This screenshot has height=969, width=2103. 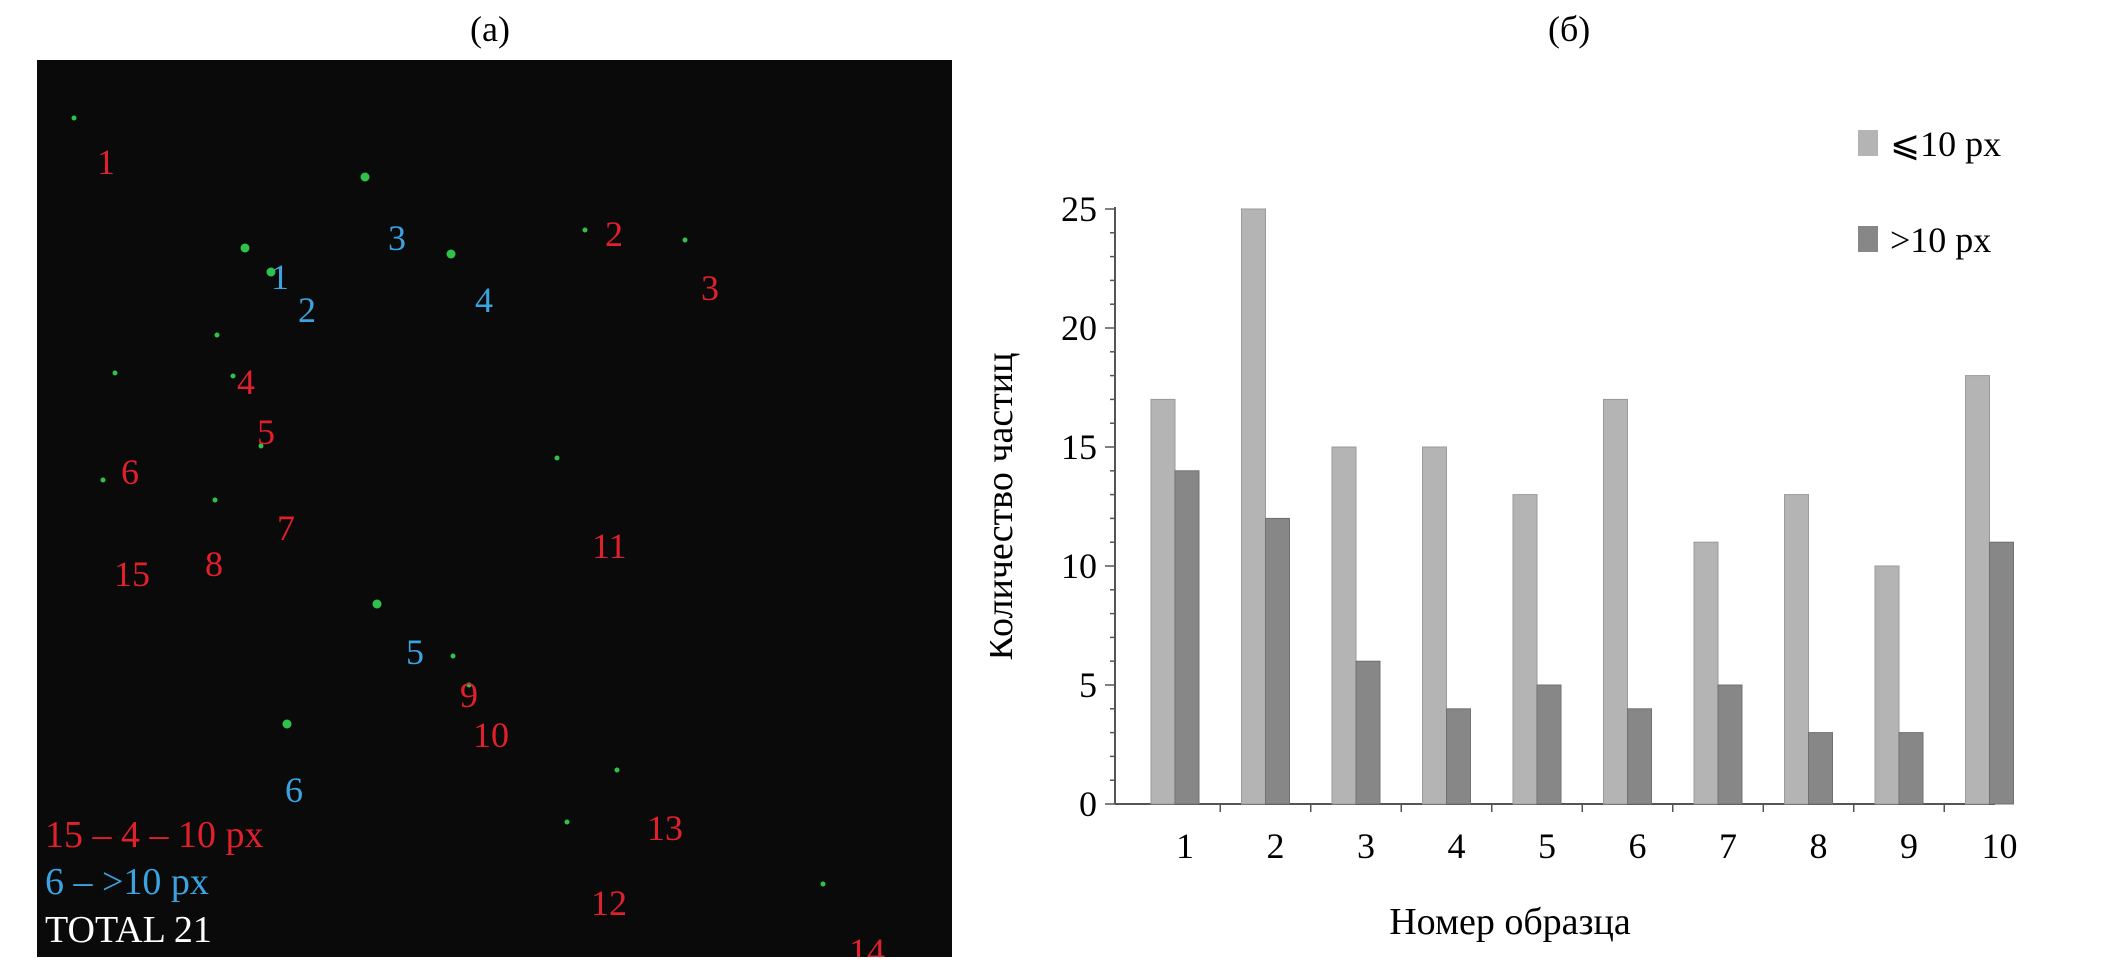 I want to click on large-particle-label: 6, so click(x=294, y=790).